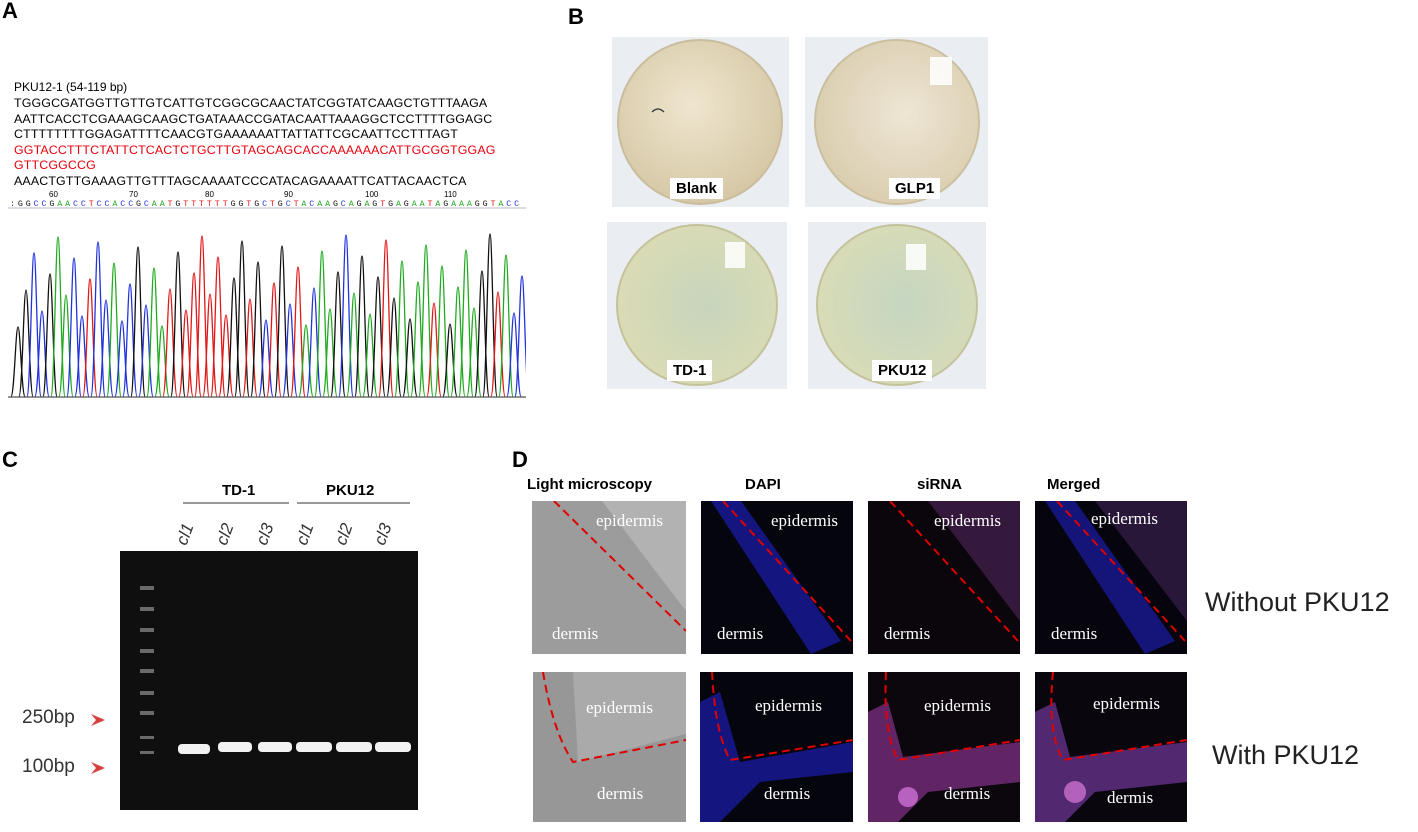 Image resolution: width=1418 pixels, height=832 pixels. I want to click on panel-label-c: C, so click(10, 459).